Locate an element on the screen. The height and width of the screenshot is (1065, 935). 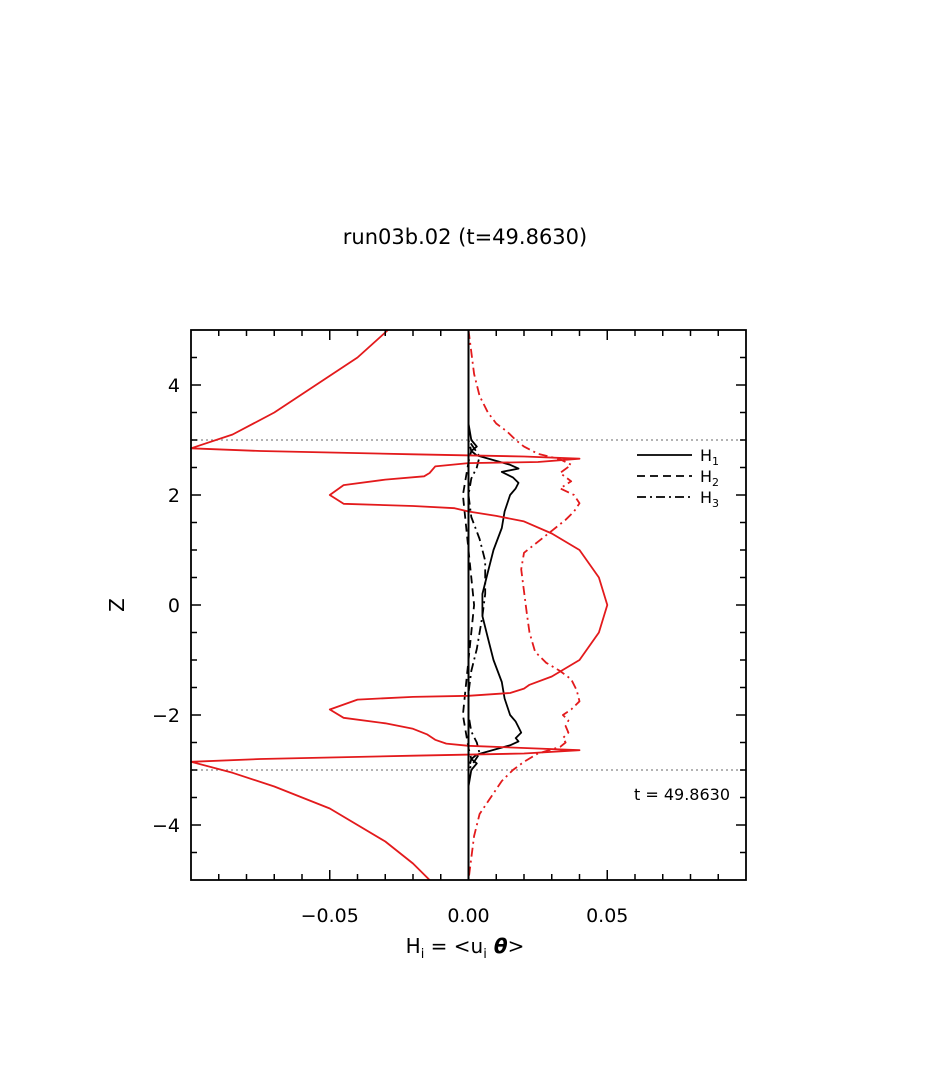
legend-label: H2 is located at coordinates (709, 478).